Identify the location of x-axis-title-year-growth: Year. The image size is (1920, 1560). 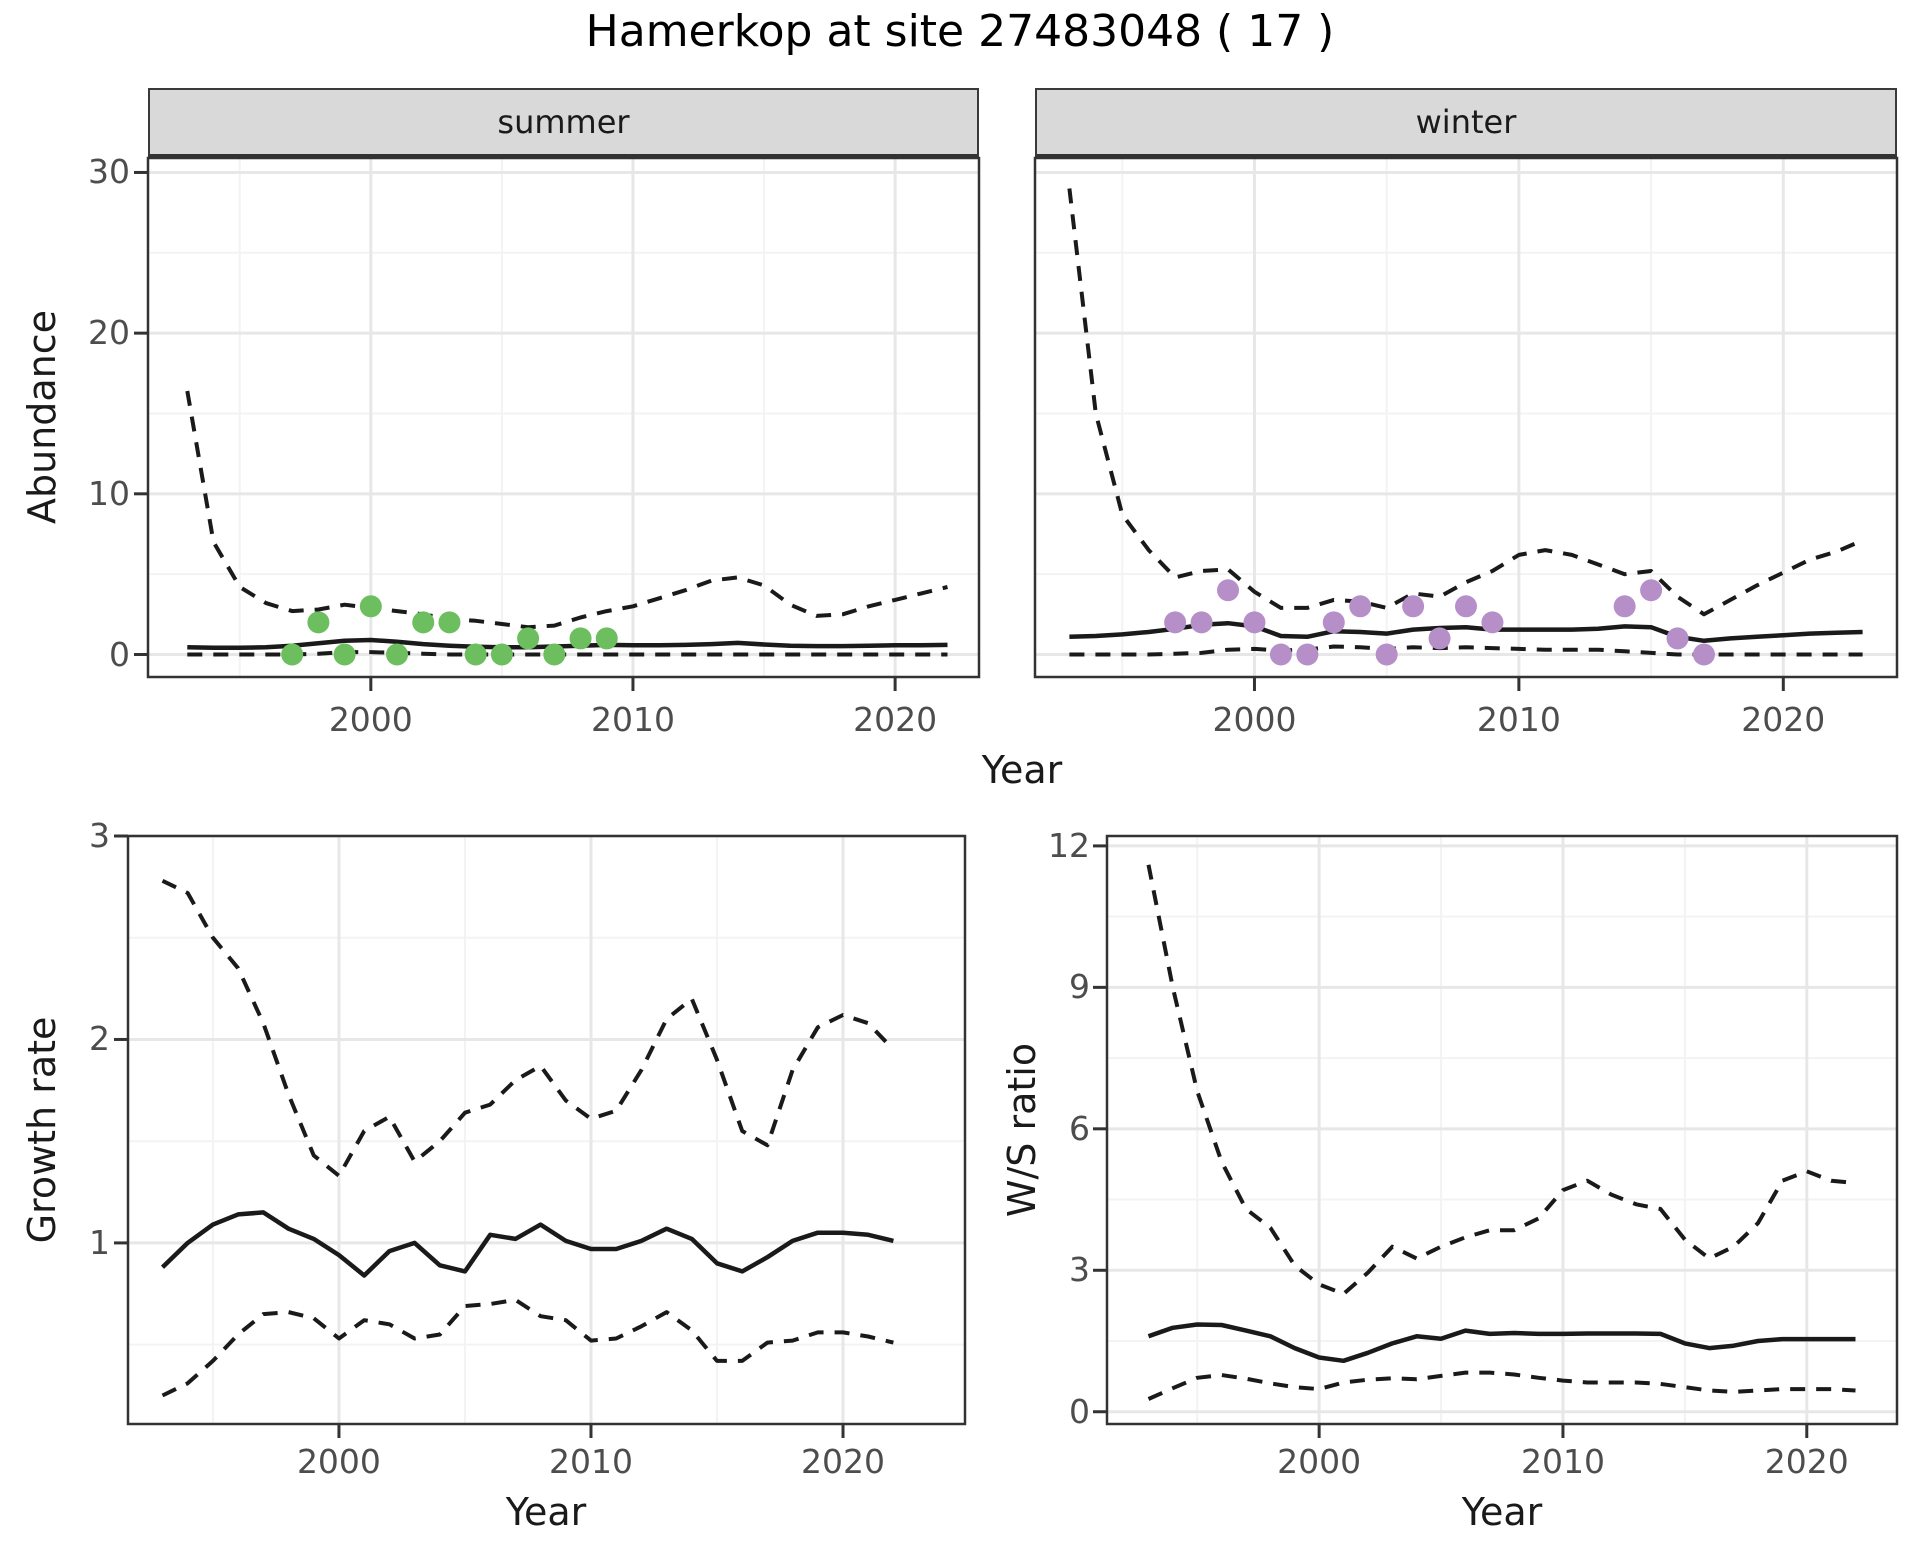
(546, 1512).